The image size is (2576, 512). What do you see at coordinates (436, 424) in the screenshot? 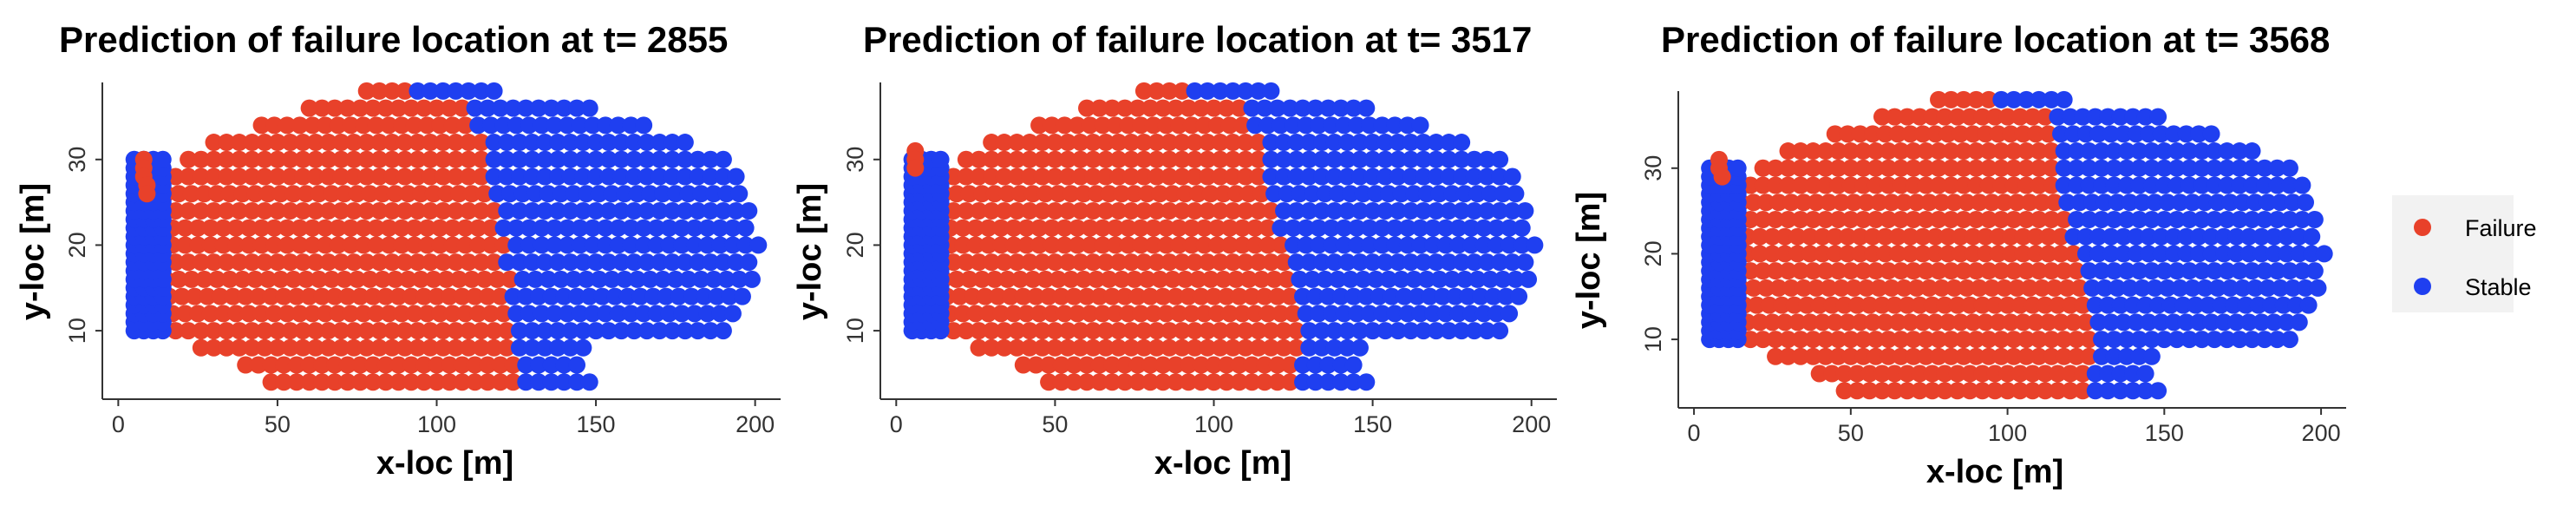
I see `x-tick-label: 100` at bounding box center [436, 424].